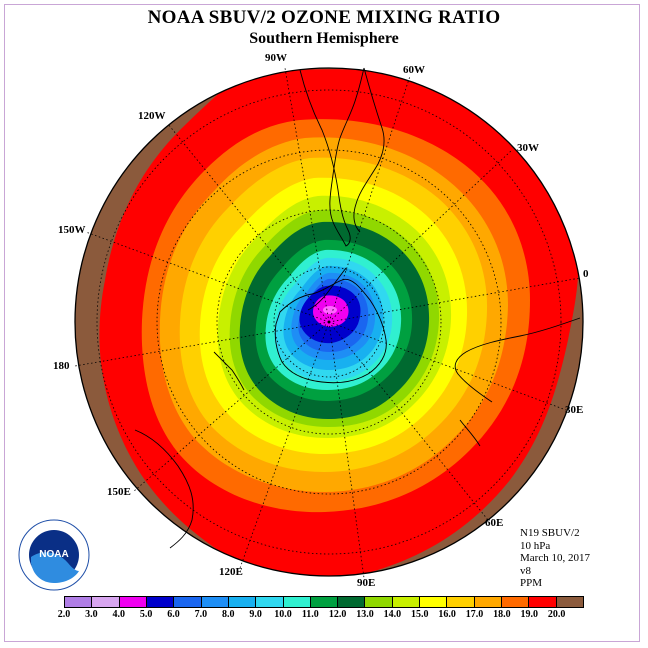 This screenshot has width=648, height=648. What do you see at coordinates (414, 70) in the screenshot?
I see `lon-label-60w: 60W` at bounding box center [414, 70].